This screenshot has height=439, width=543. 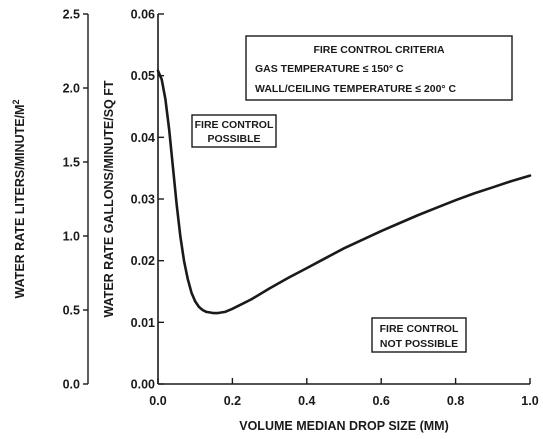 What do you see at coordinates (71, 237) in the screenshot?
I see `y2-tick-label: 1.0` at bounding box center [71, 237].